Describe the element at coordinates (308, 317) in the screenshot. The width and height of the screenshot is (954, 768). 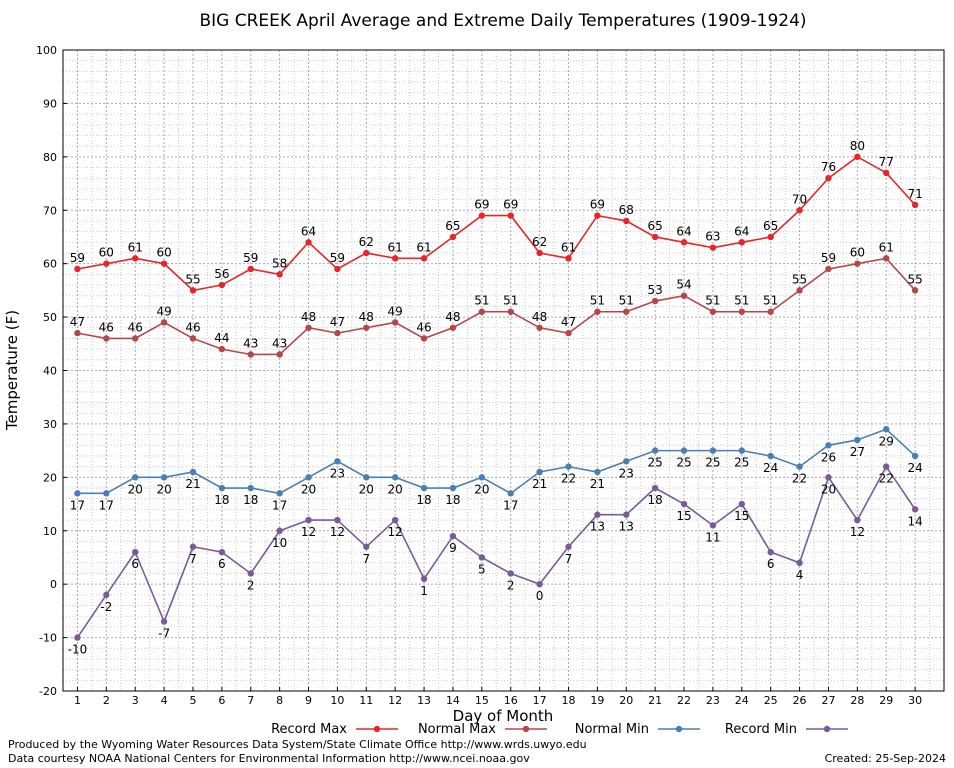
I see `normal-max-data-label: 48` at that location.